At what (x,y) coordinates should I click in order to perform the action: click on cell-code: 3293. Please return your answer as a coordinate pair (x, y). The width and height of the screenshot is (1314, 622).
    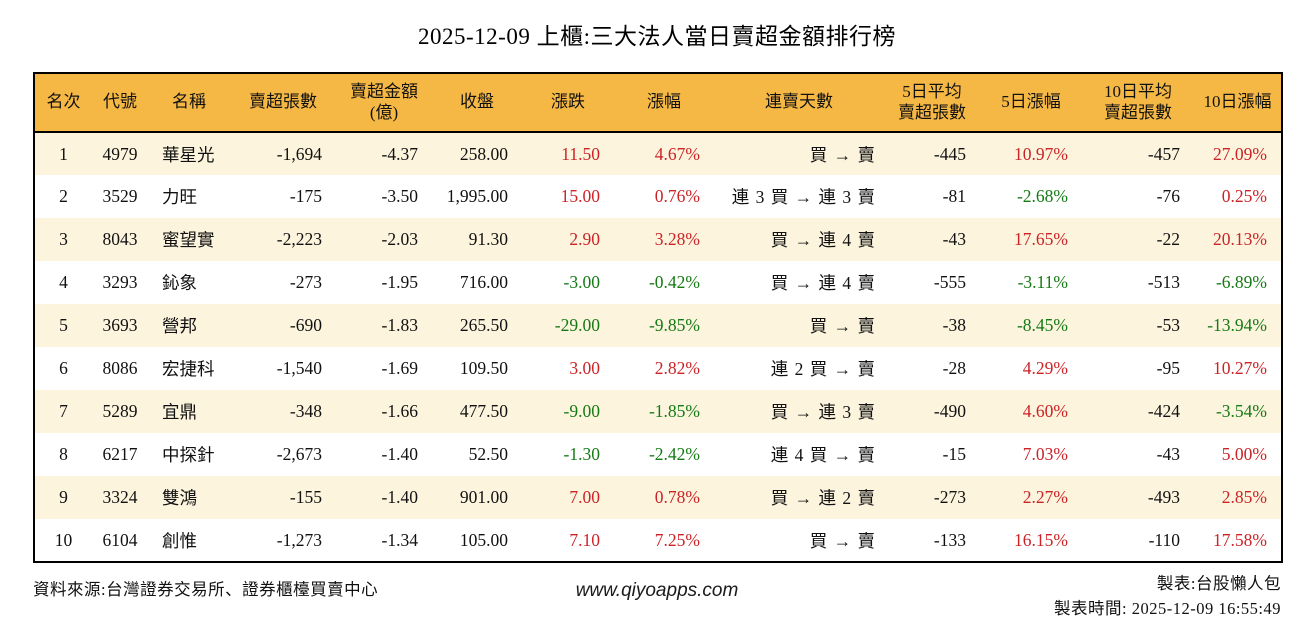
    Looking at the image, I should click on (120, 282).